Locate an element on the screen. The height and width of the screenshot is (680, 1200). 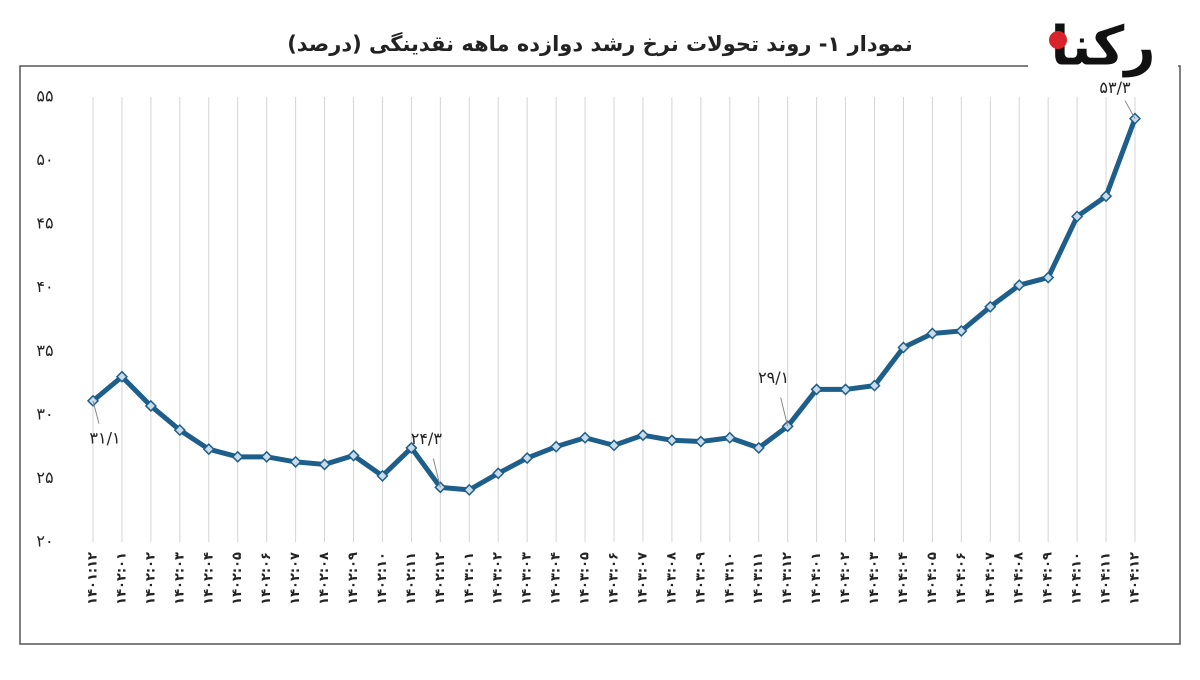
x-tick-label: ۱۴۰۲:۰۷ is located at coordinates (295, 578).